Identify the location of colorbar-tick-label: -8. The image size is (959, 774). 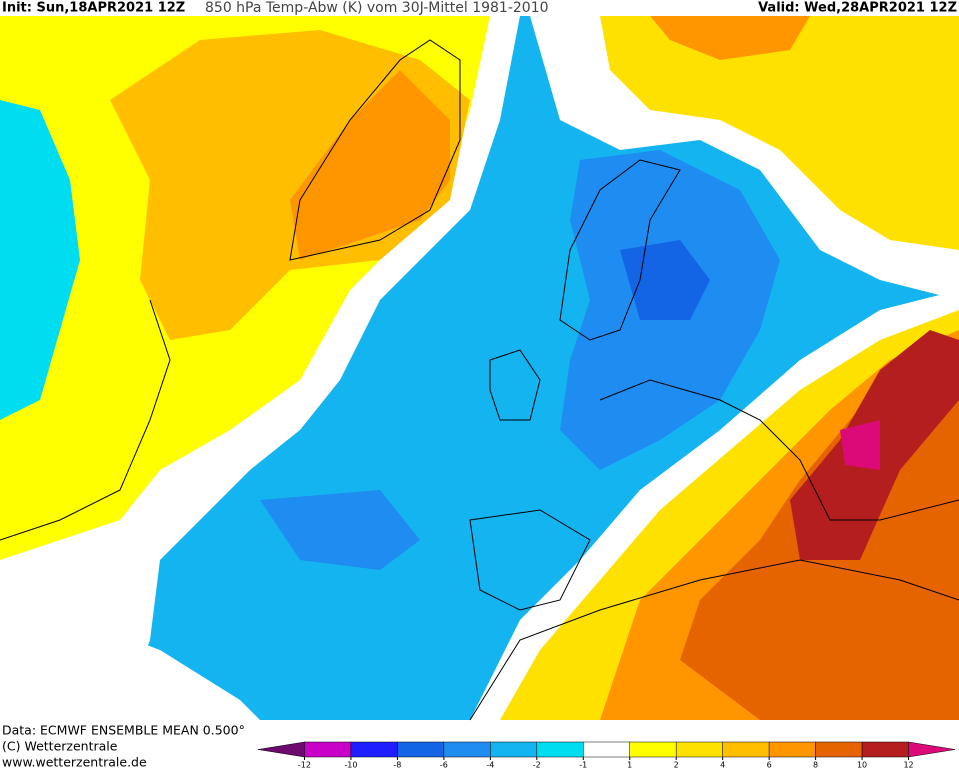
(397, 765).